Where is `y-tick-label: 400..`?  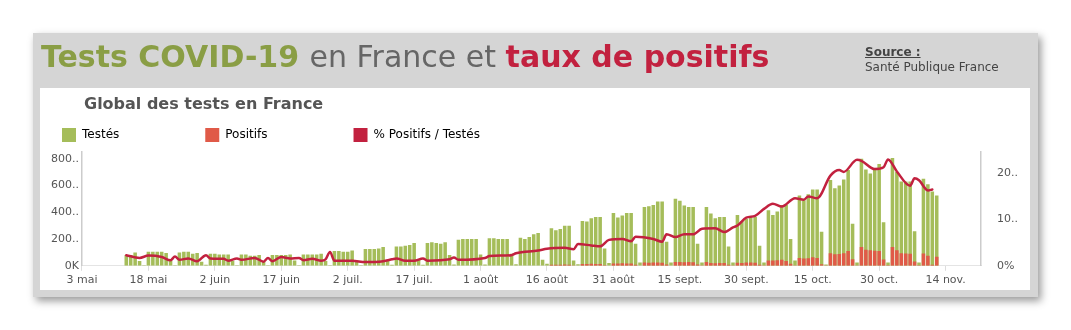 y-tick-label: 400.. is located at coordinates (64, 212).